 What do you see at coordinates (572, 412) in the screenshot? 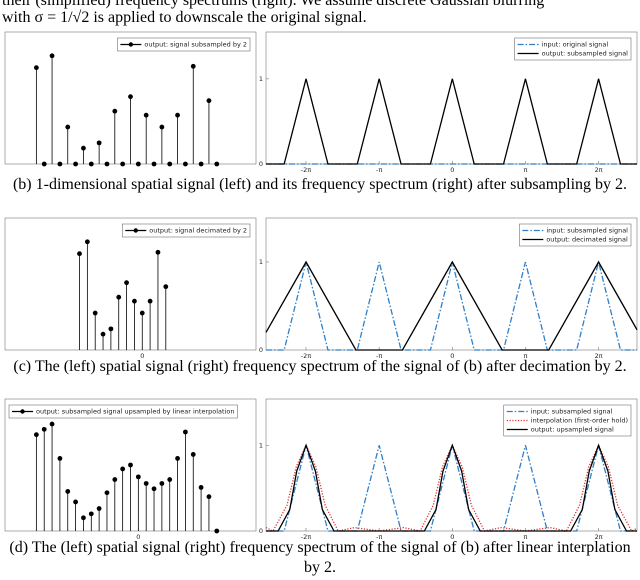
I see `legend-label: input: subsampled signal` at bounding box center [572, 412].